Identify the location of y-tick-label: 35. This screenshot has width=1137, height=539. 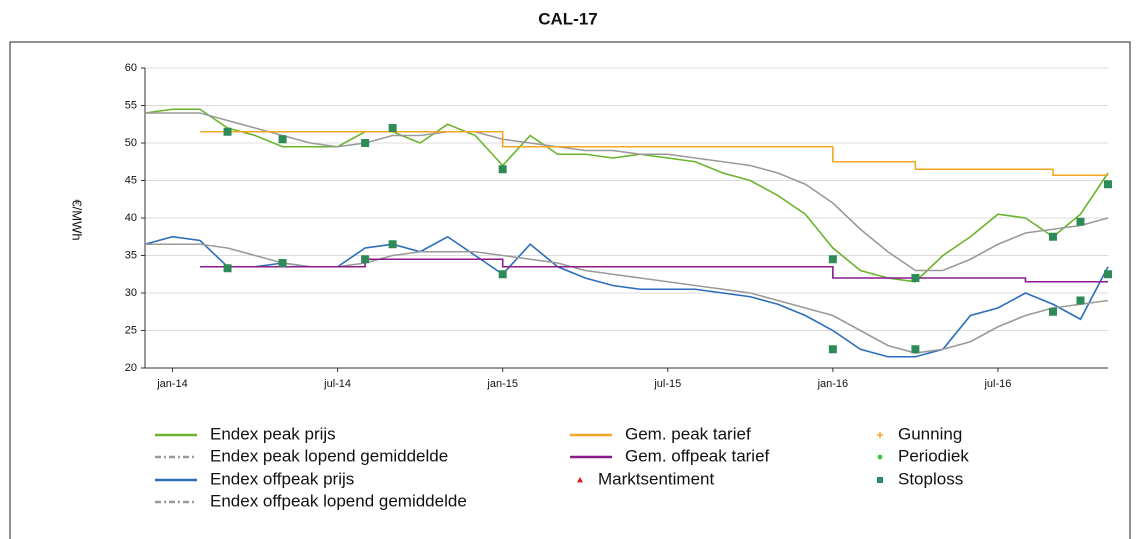
(131, 255).